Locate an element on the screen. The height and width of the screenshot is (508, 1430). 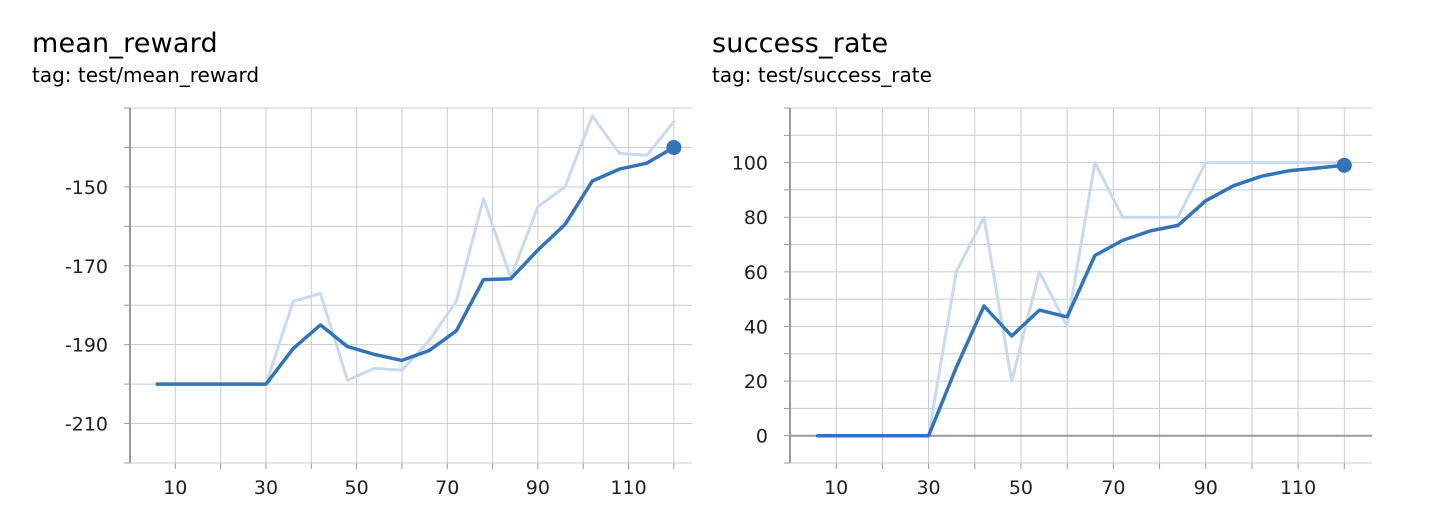
y-tick-label: 40 is located at coordinates (756, 327).